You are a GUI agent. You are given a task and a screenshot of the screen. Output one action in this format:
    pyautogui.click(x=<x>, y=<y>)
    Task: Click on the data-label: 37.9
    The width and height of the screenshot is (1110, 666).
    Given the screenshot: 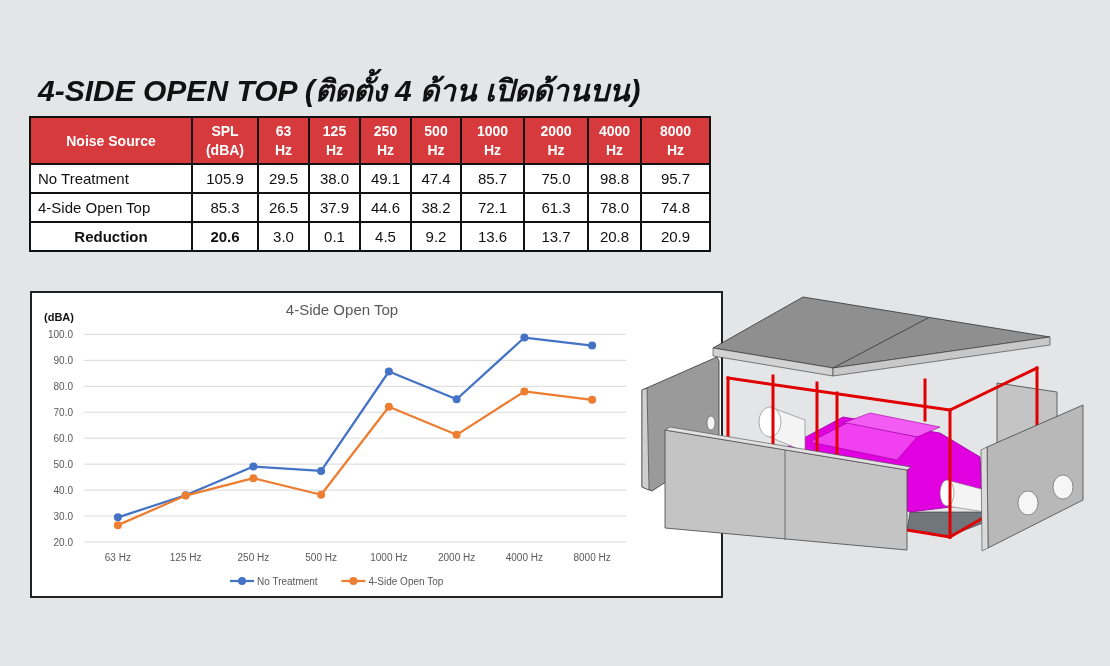 What is the action you would take?
    pyautogui.click(x=334, y=207)
    